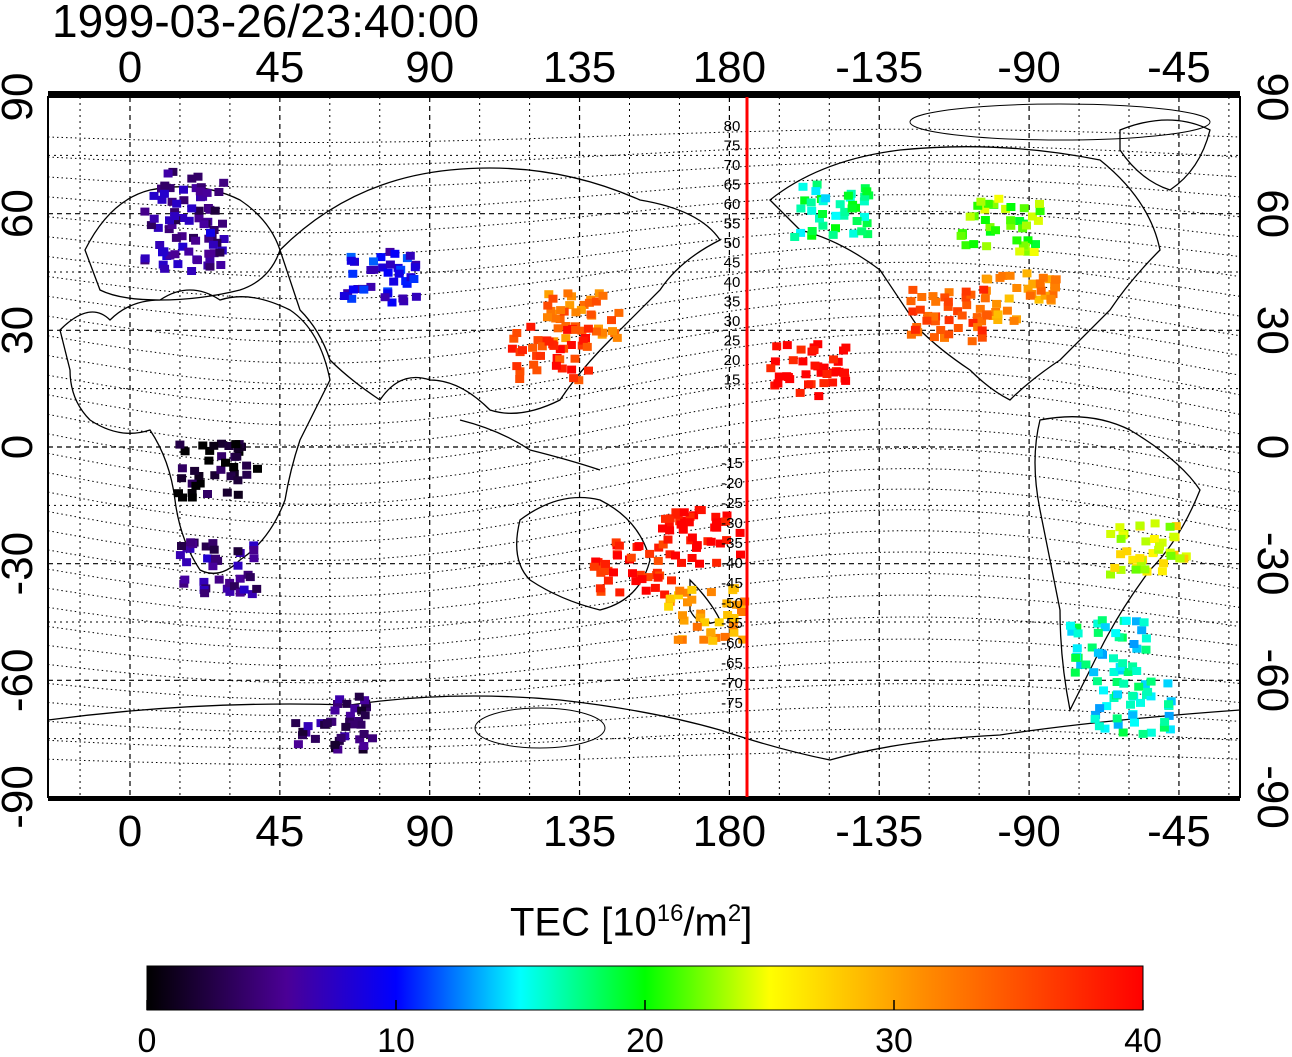  Describe the element at coordinates (732, 503) in the screenshot. I see `contour-label: -25` at that location.